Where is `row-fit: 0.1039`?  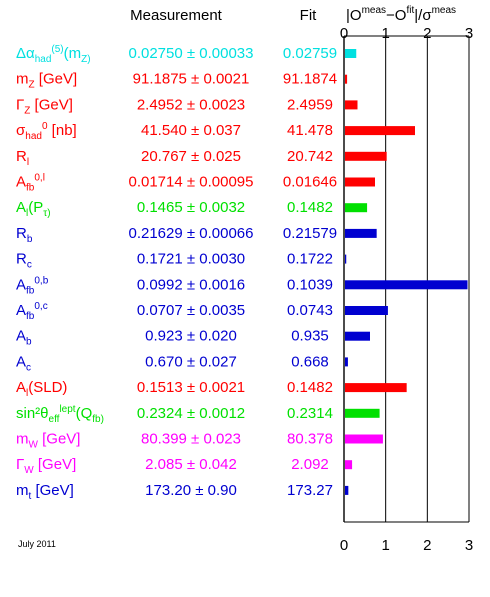
row-fit: 0.1039 is located at coordinates (310, 284).